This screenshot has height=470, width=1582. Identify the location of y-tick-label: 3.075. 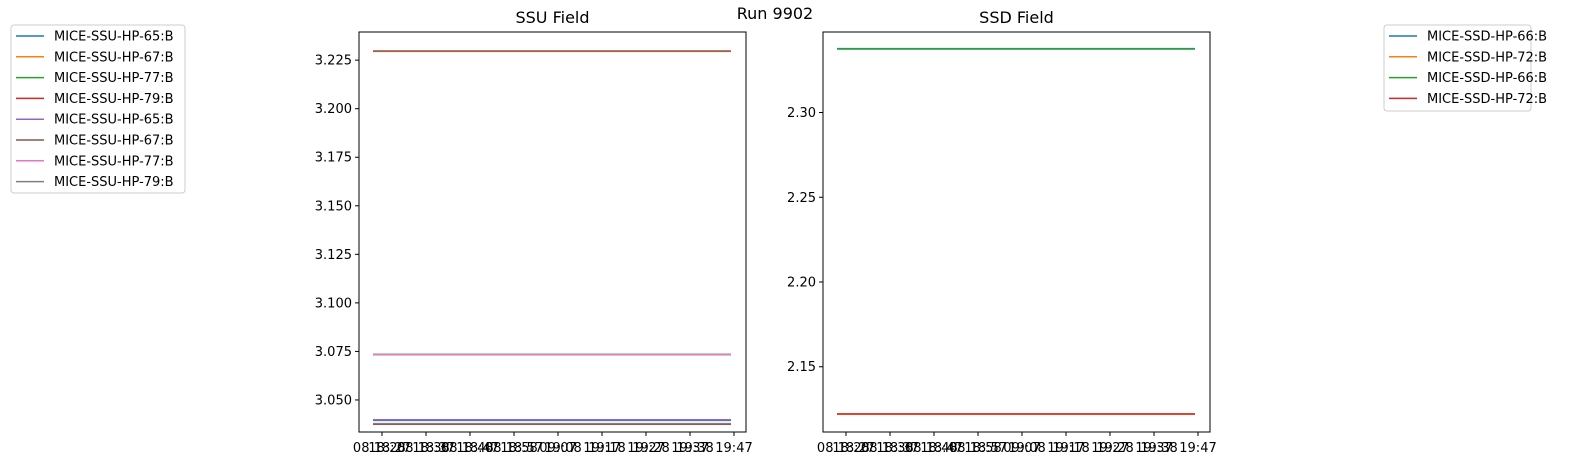
(333, 352).